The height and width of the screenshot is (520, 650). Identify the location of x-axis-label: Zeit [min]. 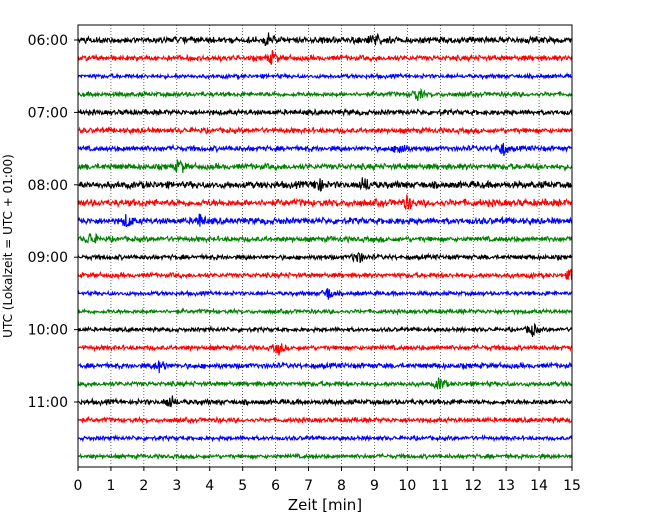
(325, 505).